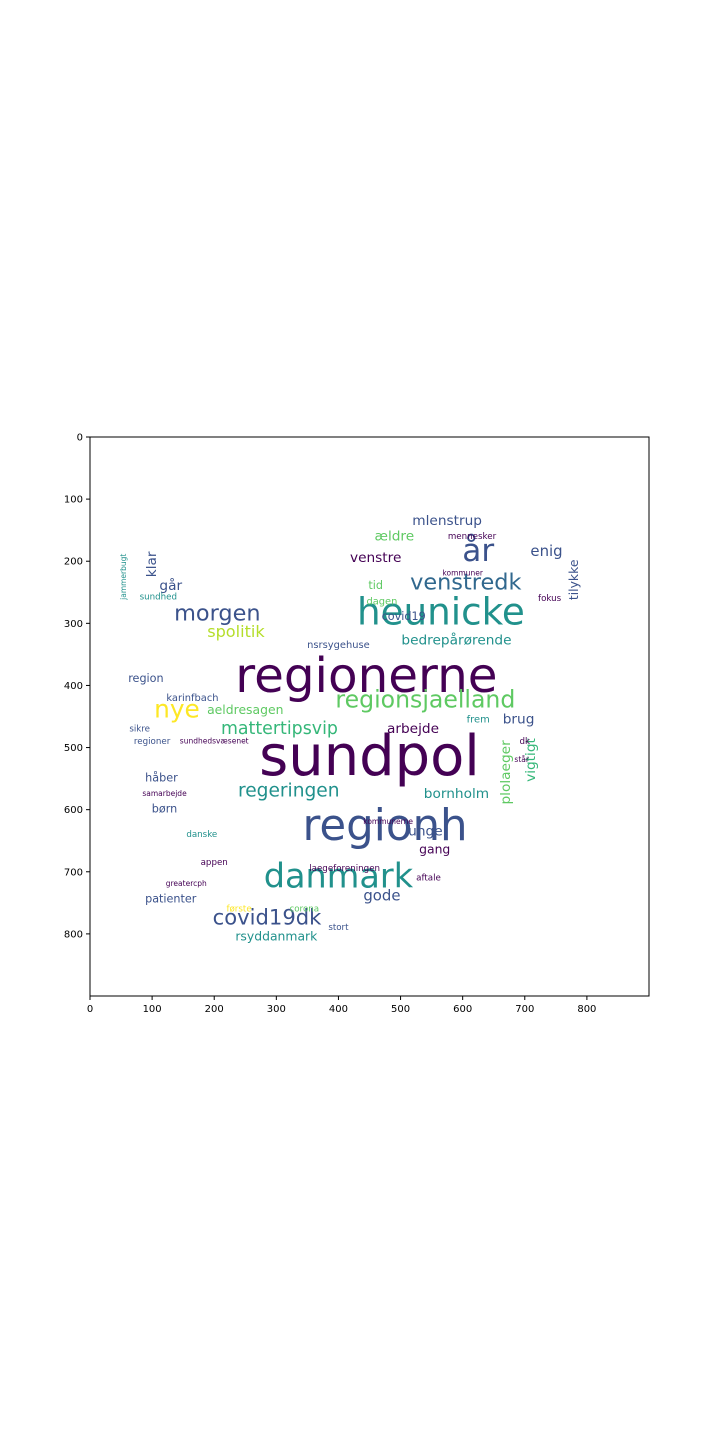 The width and height of the screenshot is (720, 1440). I want to click on y-tick-label-7: 700, so click(73, 872).